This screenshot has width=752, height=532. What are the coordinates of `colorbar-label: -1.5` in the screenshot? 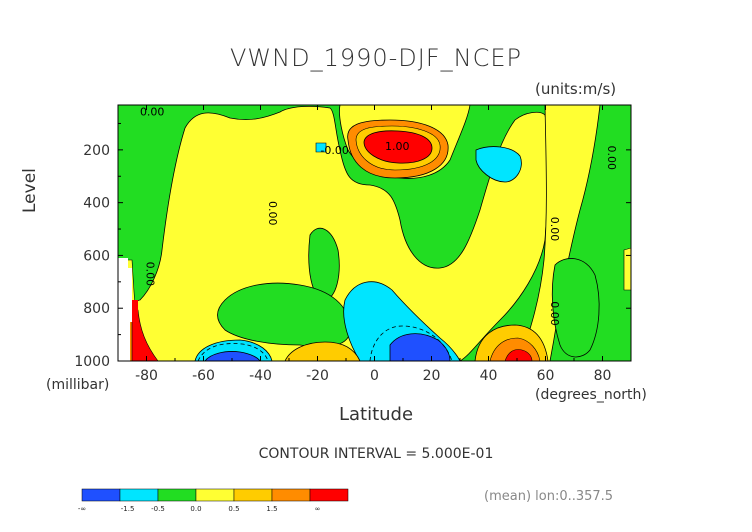 It's located at (128, 509).